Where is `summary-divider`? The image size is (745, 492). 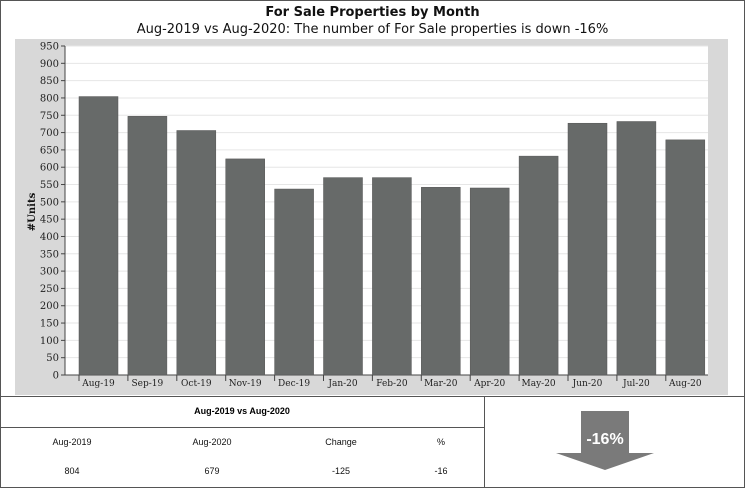
summary-divider is located at coordinates (242, 427).